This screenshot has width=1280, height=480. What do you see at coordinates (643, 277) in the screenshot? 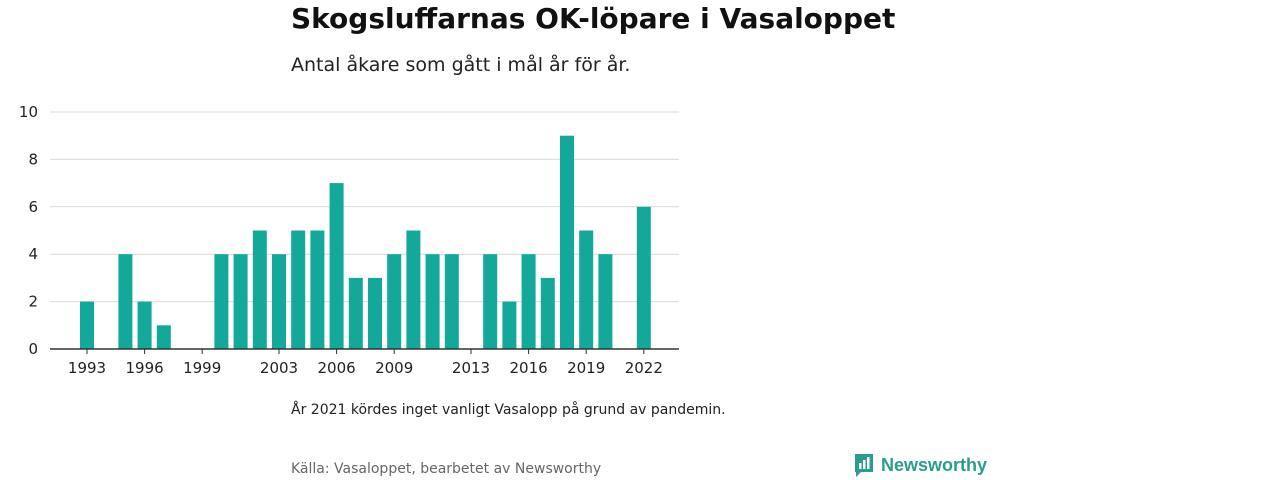
I see `bar-2022` at bounding box center [643, 277].